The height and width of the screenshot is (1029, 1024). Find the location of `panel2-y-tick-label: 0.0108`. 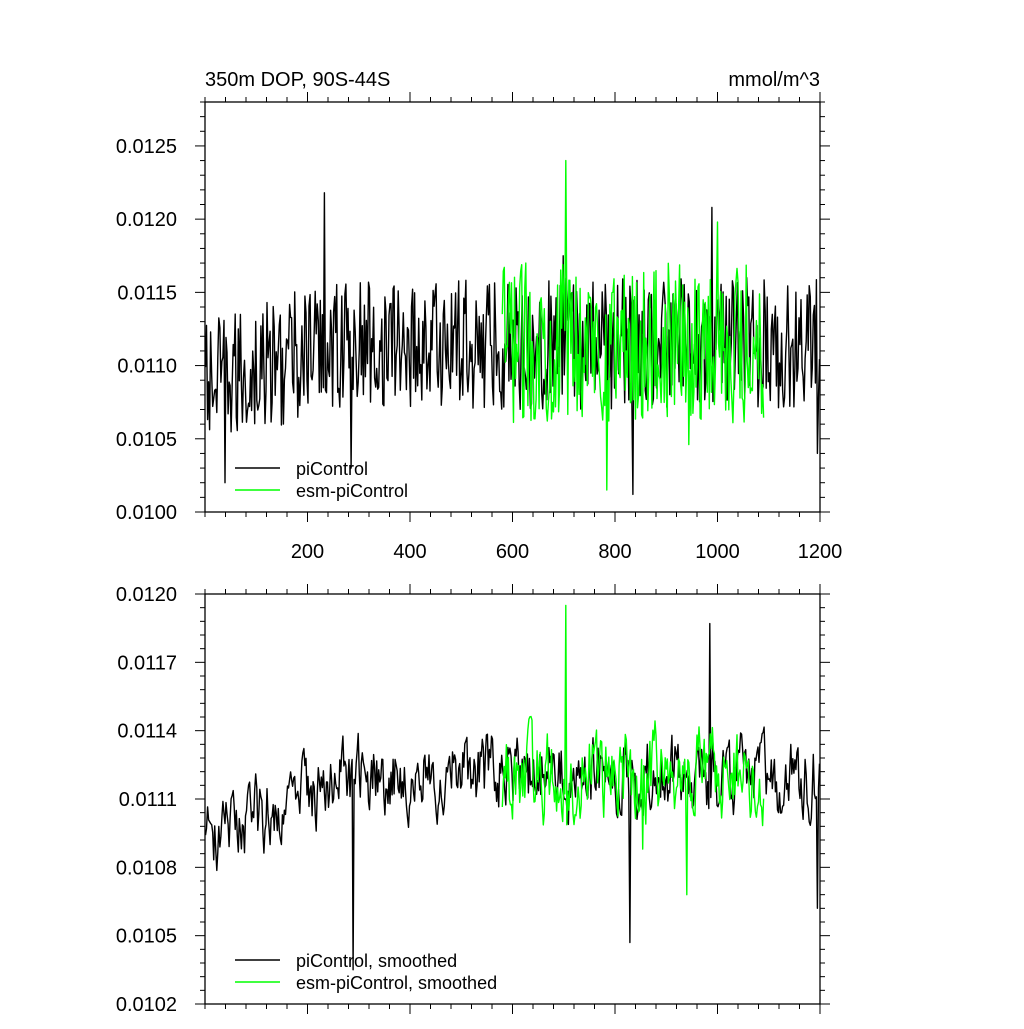

panel2-y-tick-label: 0.0108 is located at coordinates (146, 868).